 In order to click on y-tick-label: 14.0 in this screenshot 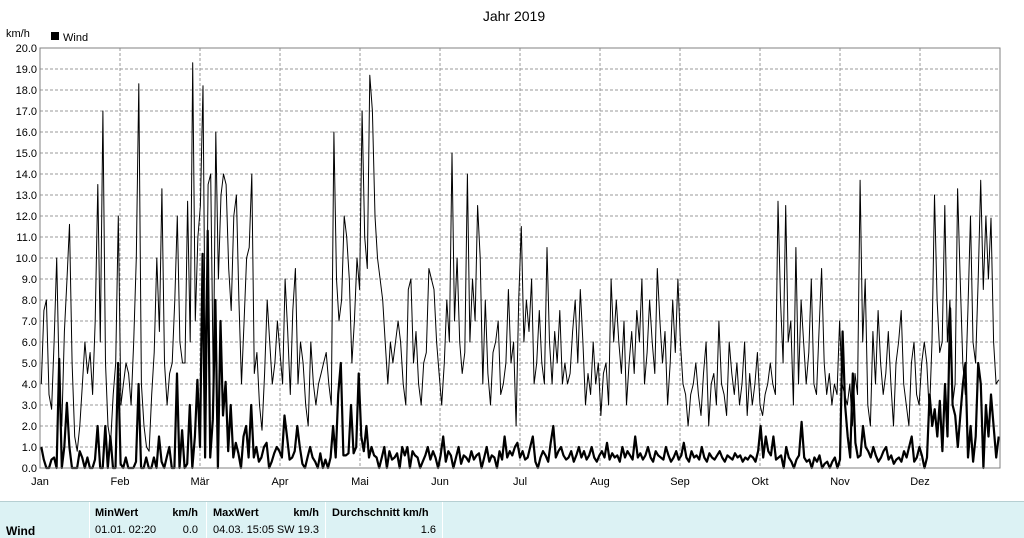, I will do `click(26, 175)`.